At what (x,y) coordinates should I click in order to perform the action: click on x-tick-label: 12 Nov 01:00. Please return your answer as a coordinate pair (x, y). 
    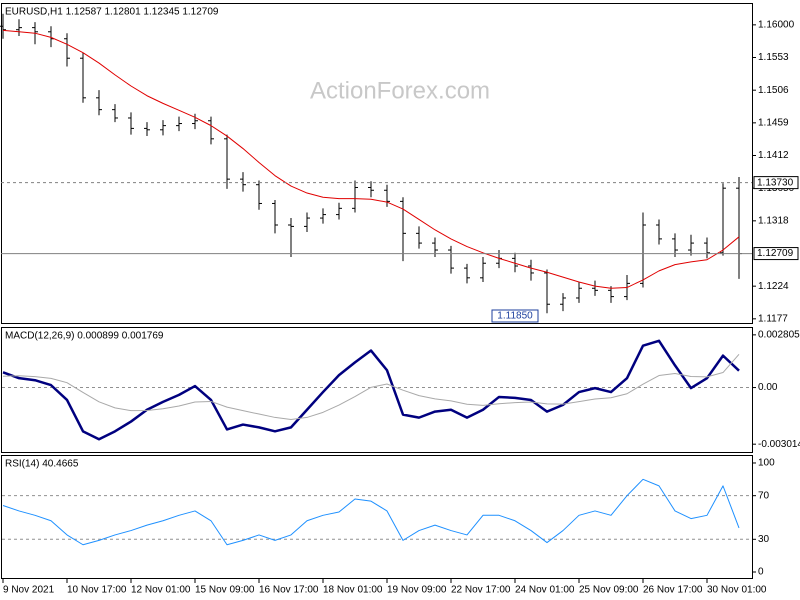
    Looking at the image, I should click on (161, 590).